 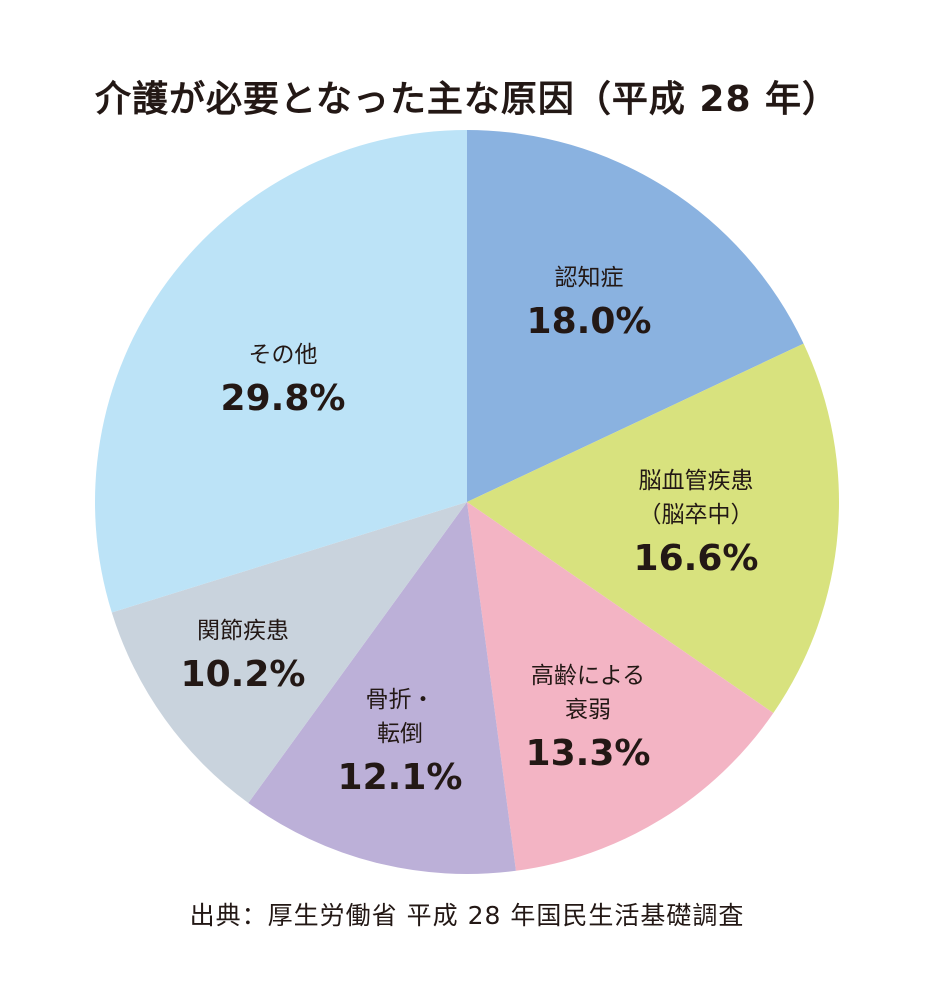 What do you see at coordinates (588, 676) in the screenshot?
I see `slice-label-2-line-0: 高齢による` at bounding box center [588, 676].